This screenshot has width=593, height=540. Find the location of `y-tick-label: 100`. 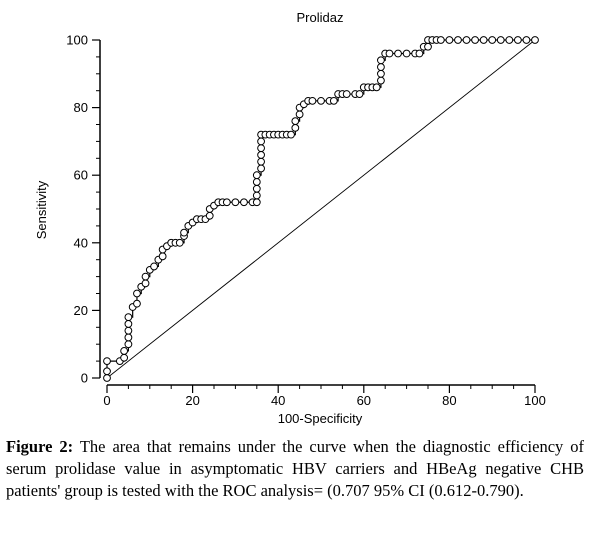

y-tick-label: 100 is located at coordinates (77, 40).